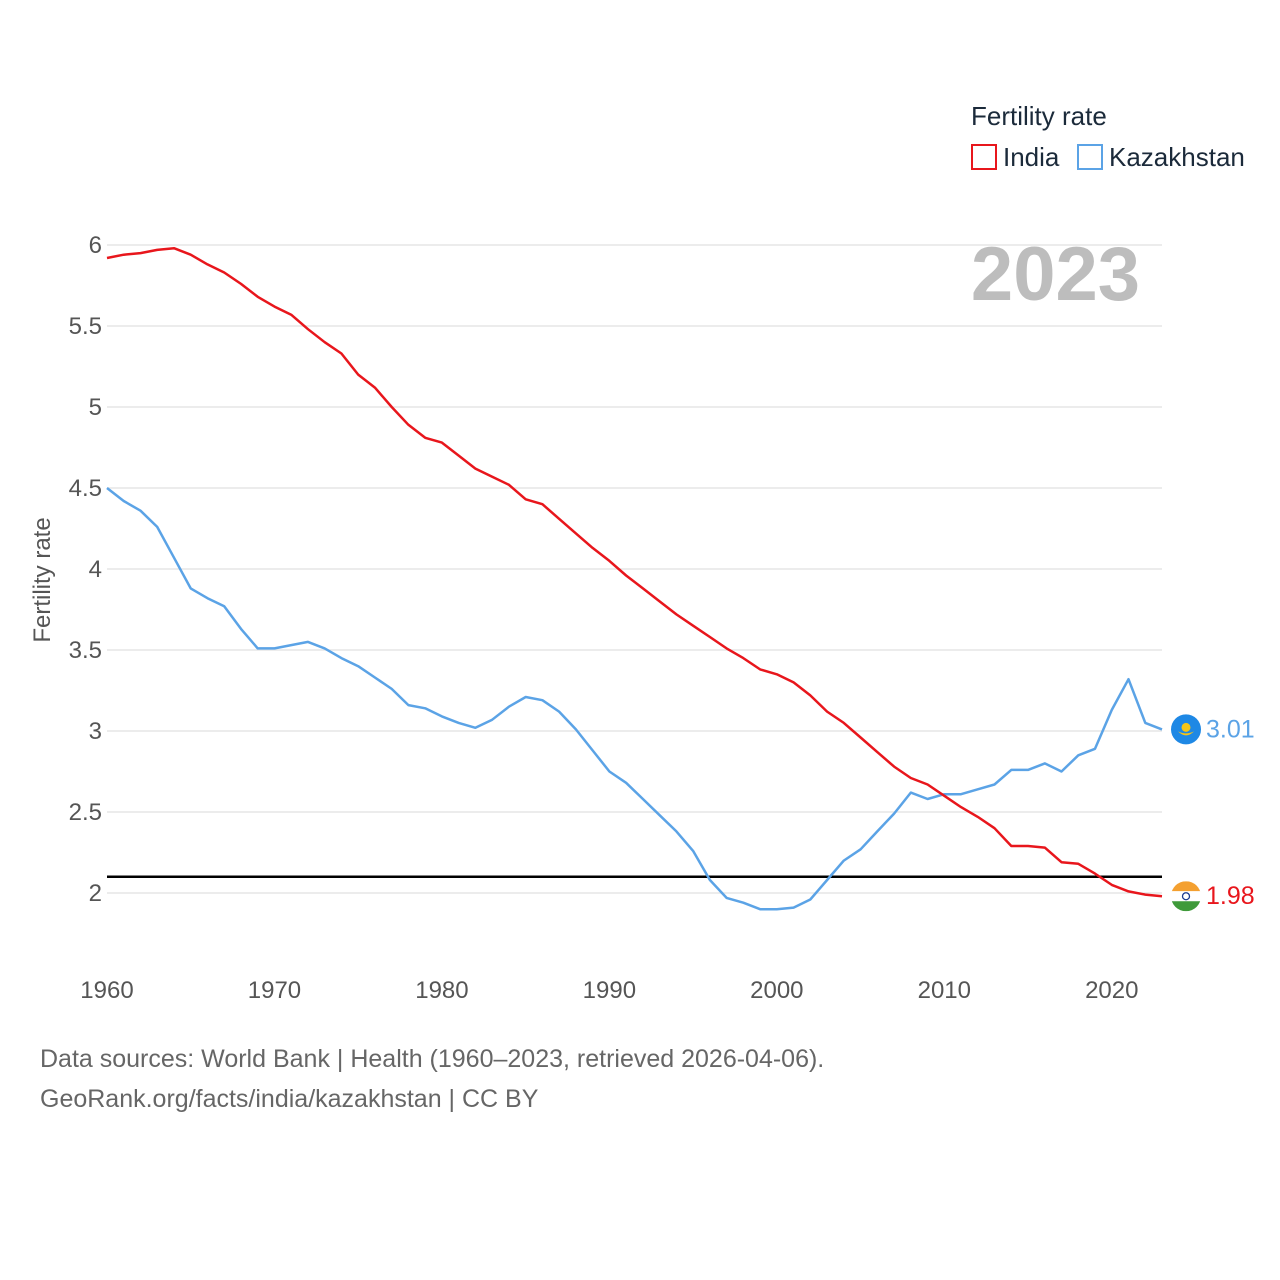  I want to click on x-tick-label: 2020, so click(1111, 990).